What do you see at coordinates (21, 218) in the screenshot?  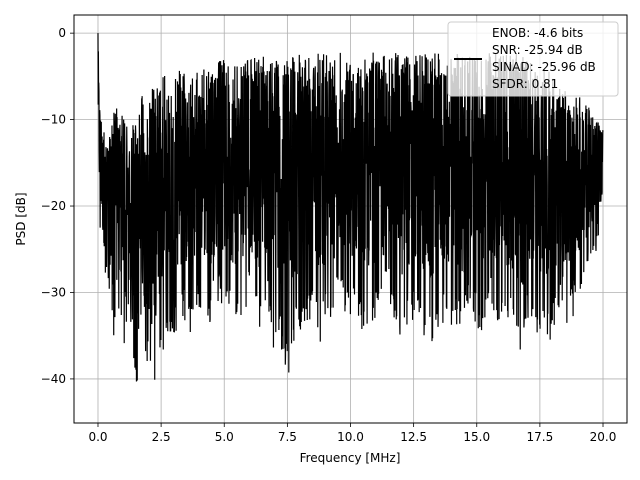 I see `y-axis-label: PSD [dB]` at bounding box center [21, 218].